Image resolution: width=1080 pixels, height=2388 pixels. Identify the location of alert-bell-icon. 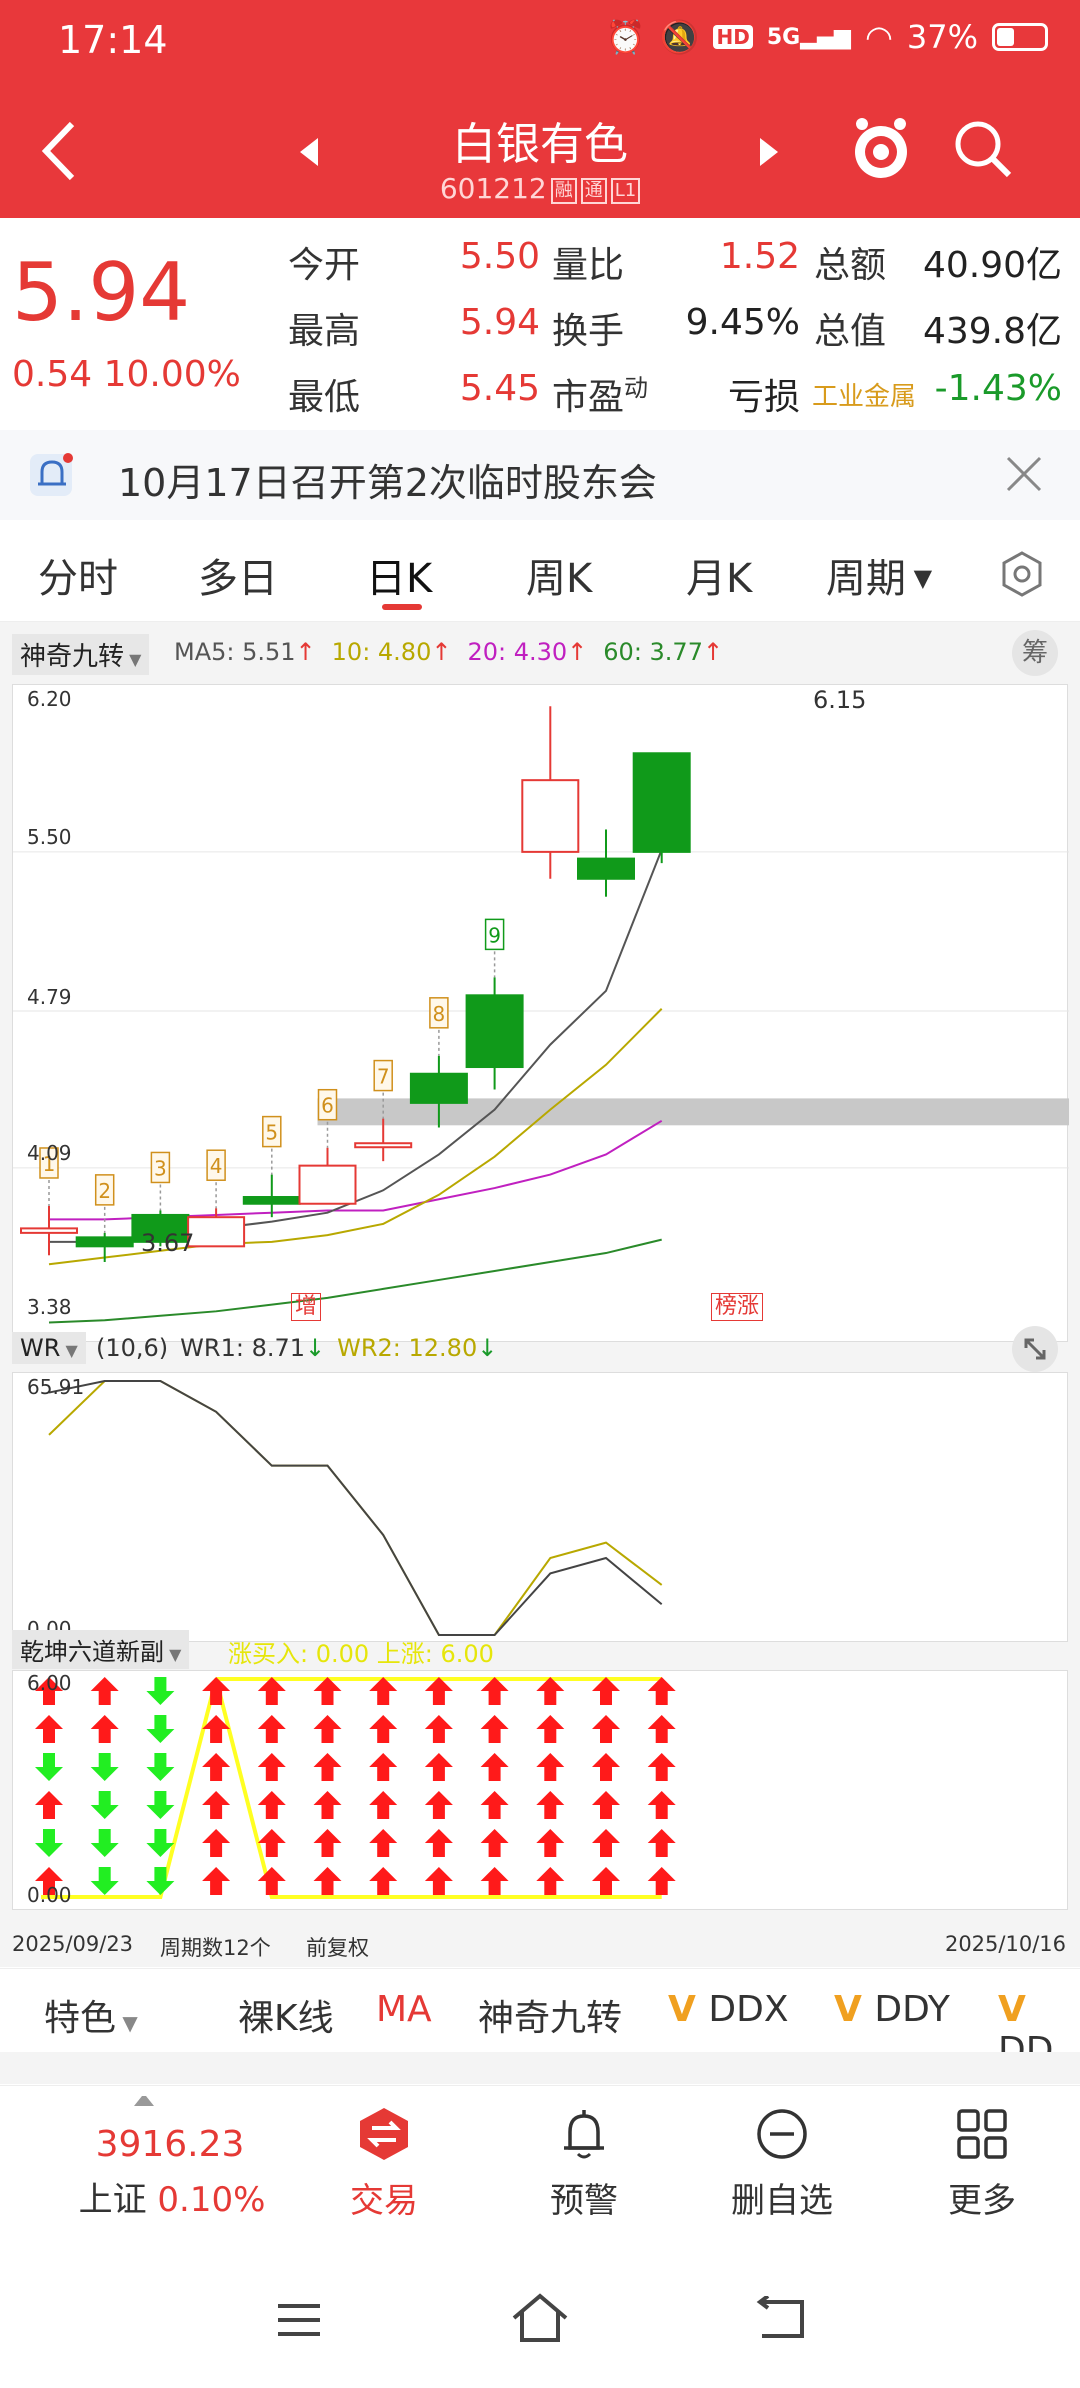
(584, 2134).